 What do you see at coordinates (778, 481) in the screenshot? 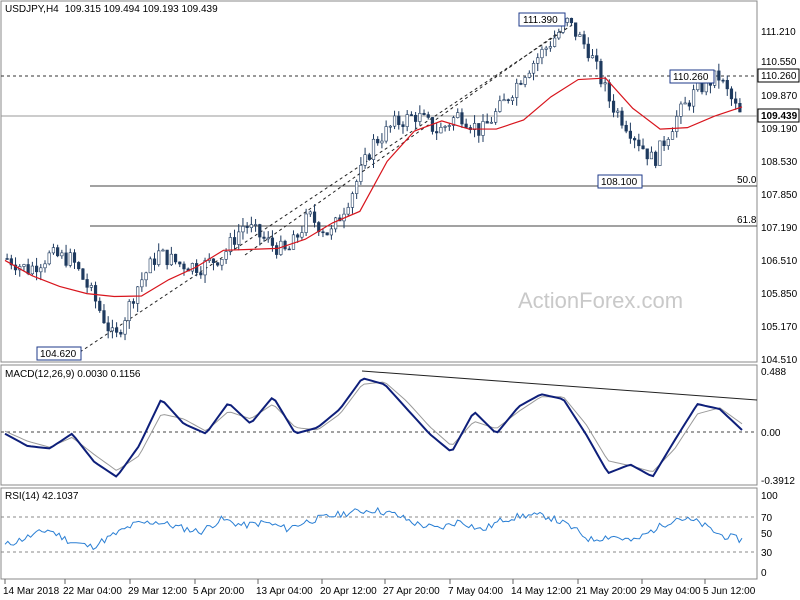
I see `macd-tick: -0.3912` at bounding box center [778, 481].